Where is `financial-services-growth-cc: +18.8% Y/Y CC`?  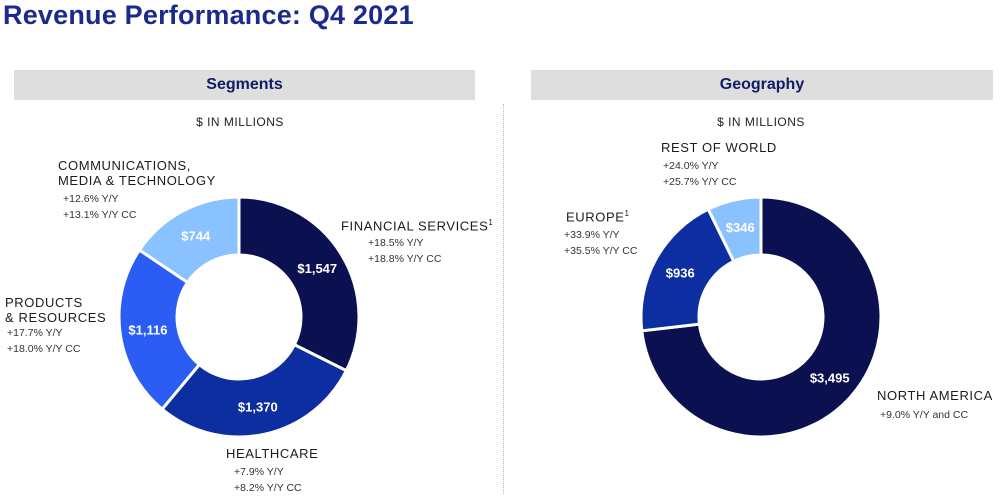 financial-services-growth-cc: +18.8% Y/Y CC is located at coordinates (405, 259).